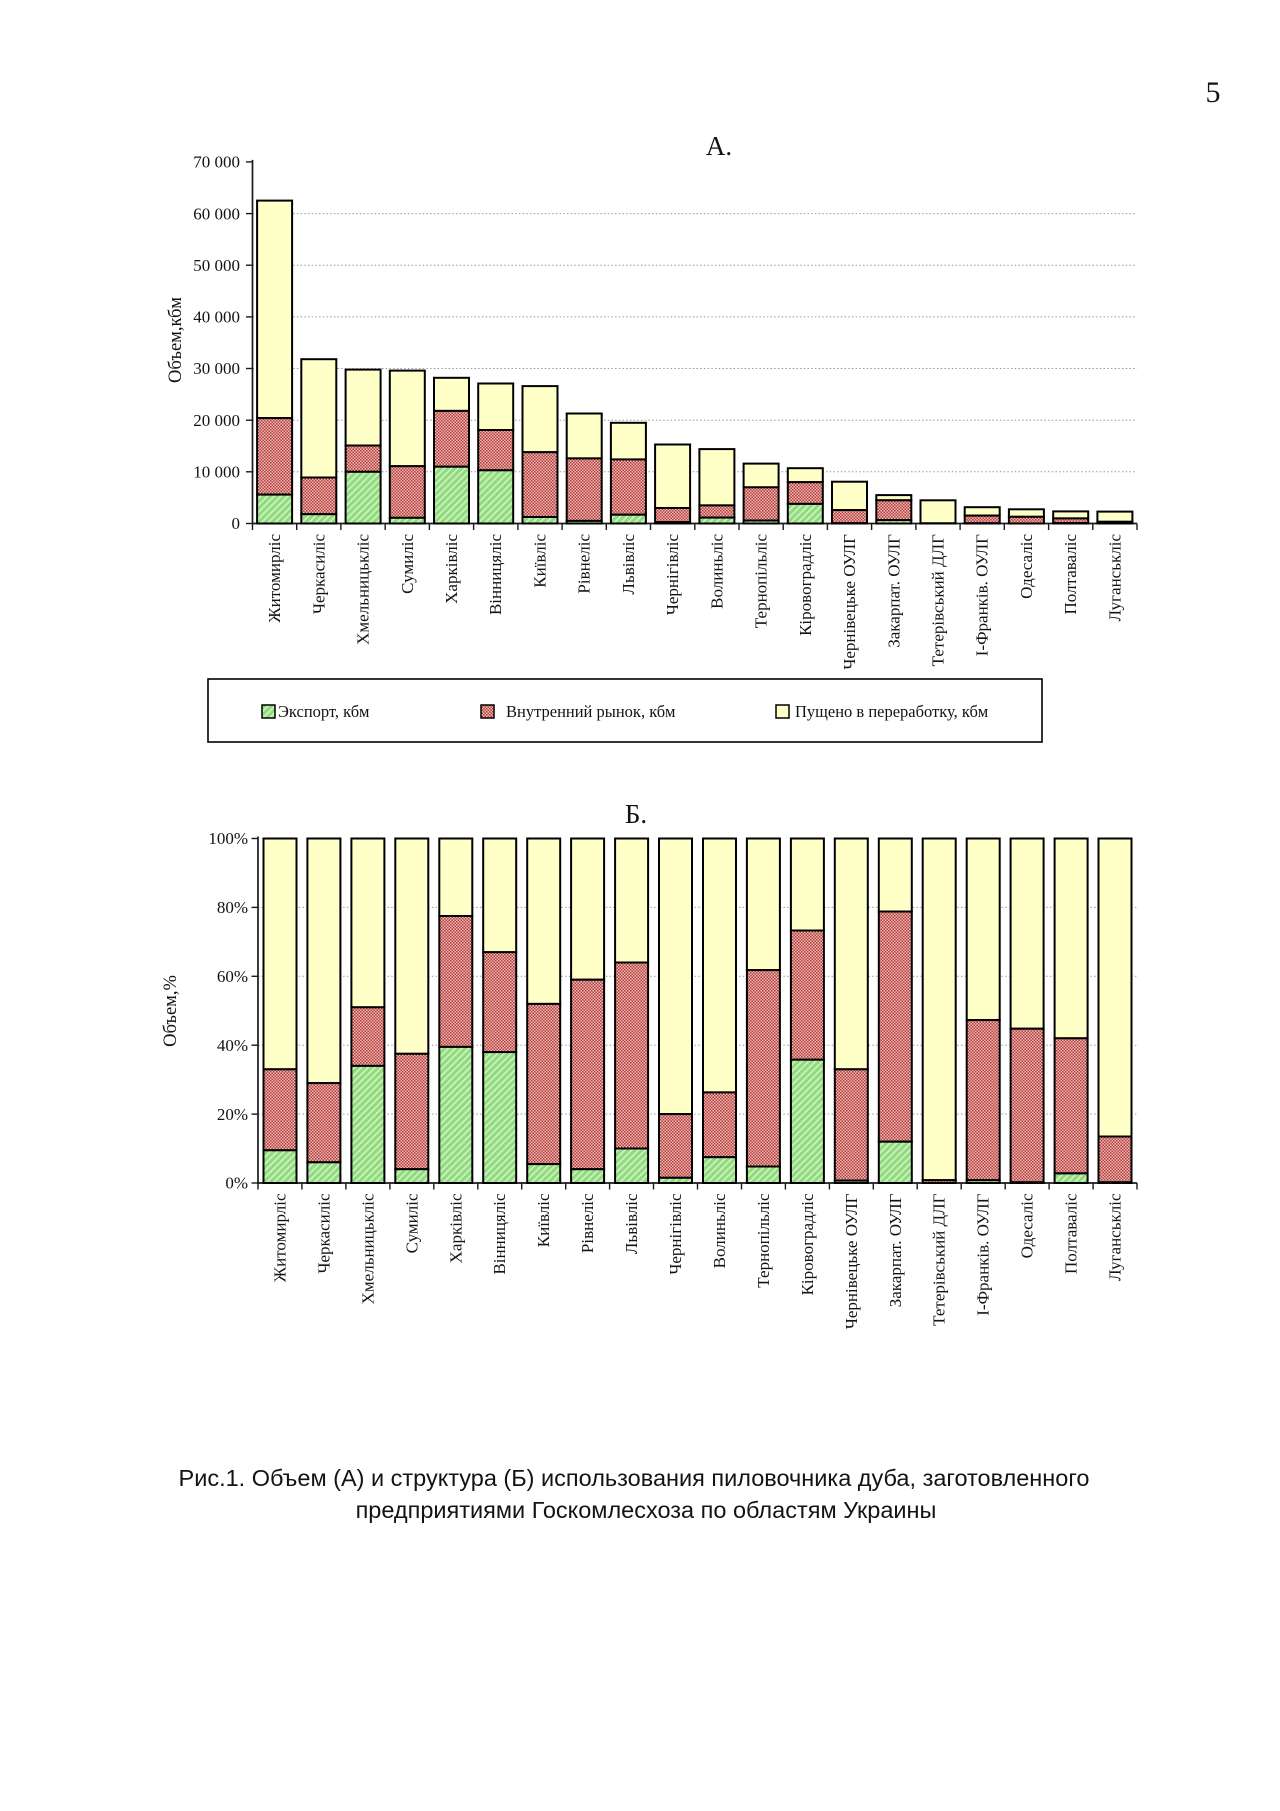 The width and height of the screenshot is (1280, 1811). Describe the element at coordinates (228, 838) in the screenshot. I see `svg-text: 100%` at that location.